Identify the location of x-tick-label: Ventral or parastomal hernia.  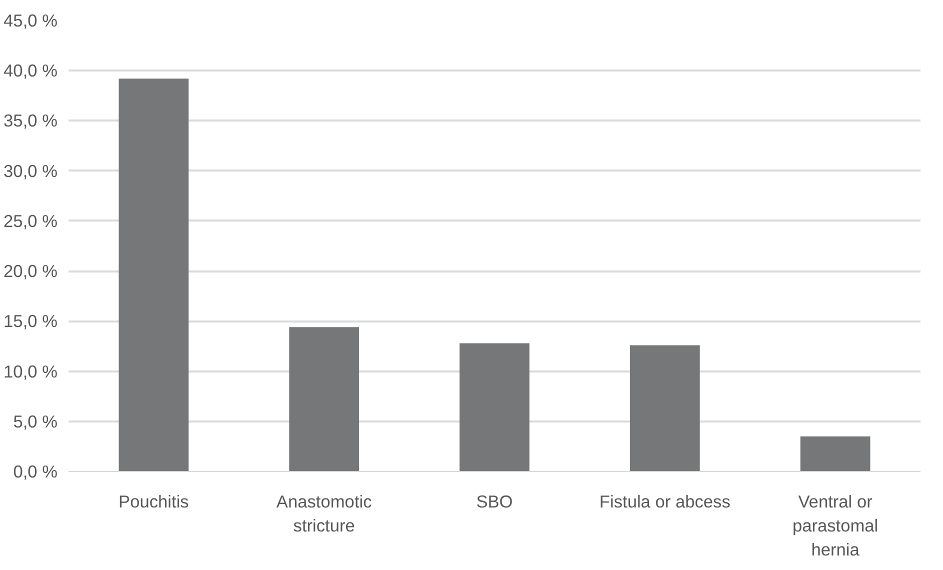
(835, 526).